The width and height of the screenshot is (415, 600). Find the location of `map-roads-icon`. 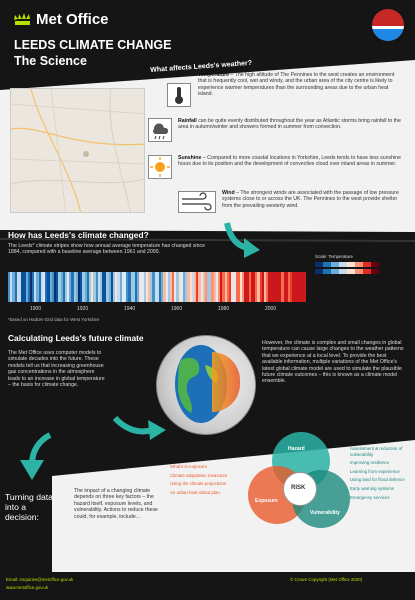

map-roads-icon is located at coordinates (77, 150).